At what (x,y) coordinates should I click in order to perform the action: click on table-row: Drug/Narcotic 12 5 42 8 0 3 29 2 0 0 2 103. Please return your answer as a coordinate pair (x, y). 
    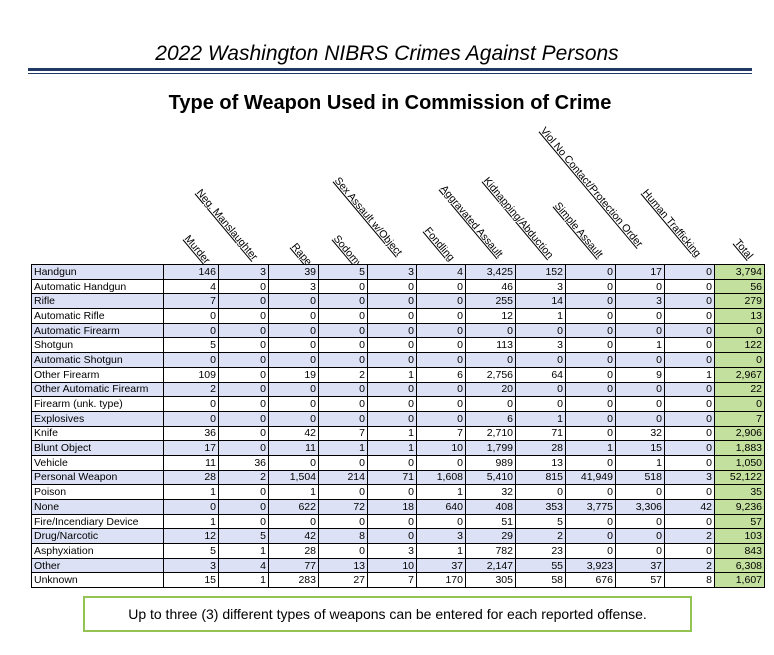
    Looking at the image, I should click on (398, 536).